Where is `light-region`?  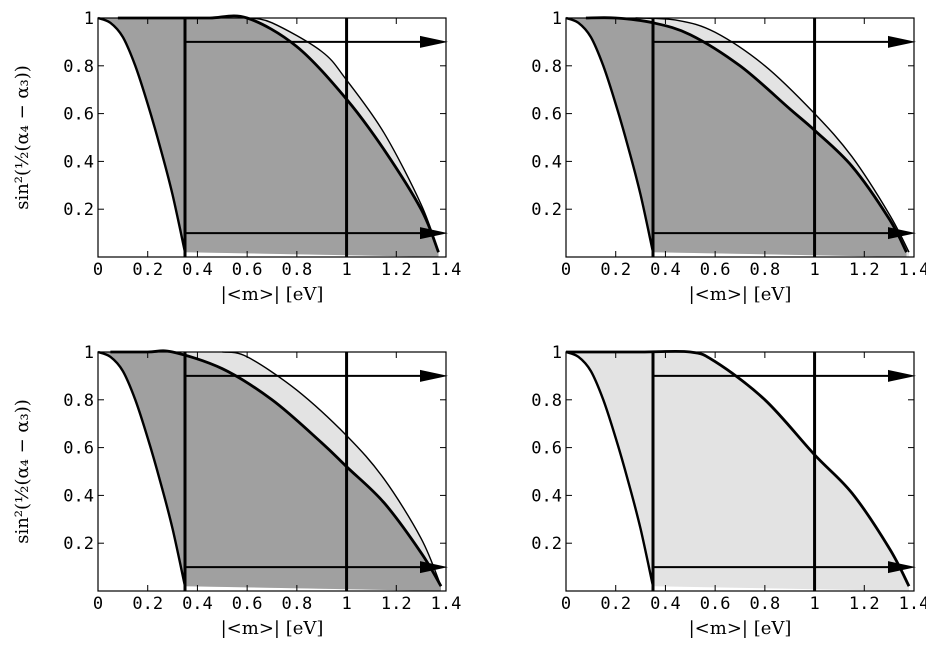
light-region is located at coordinates (737, 471).